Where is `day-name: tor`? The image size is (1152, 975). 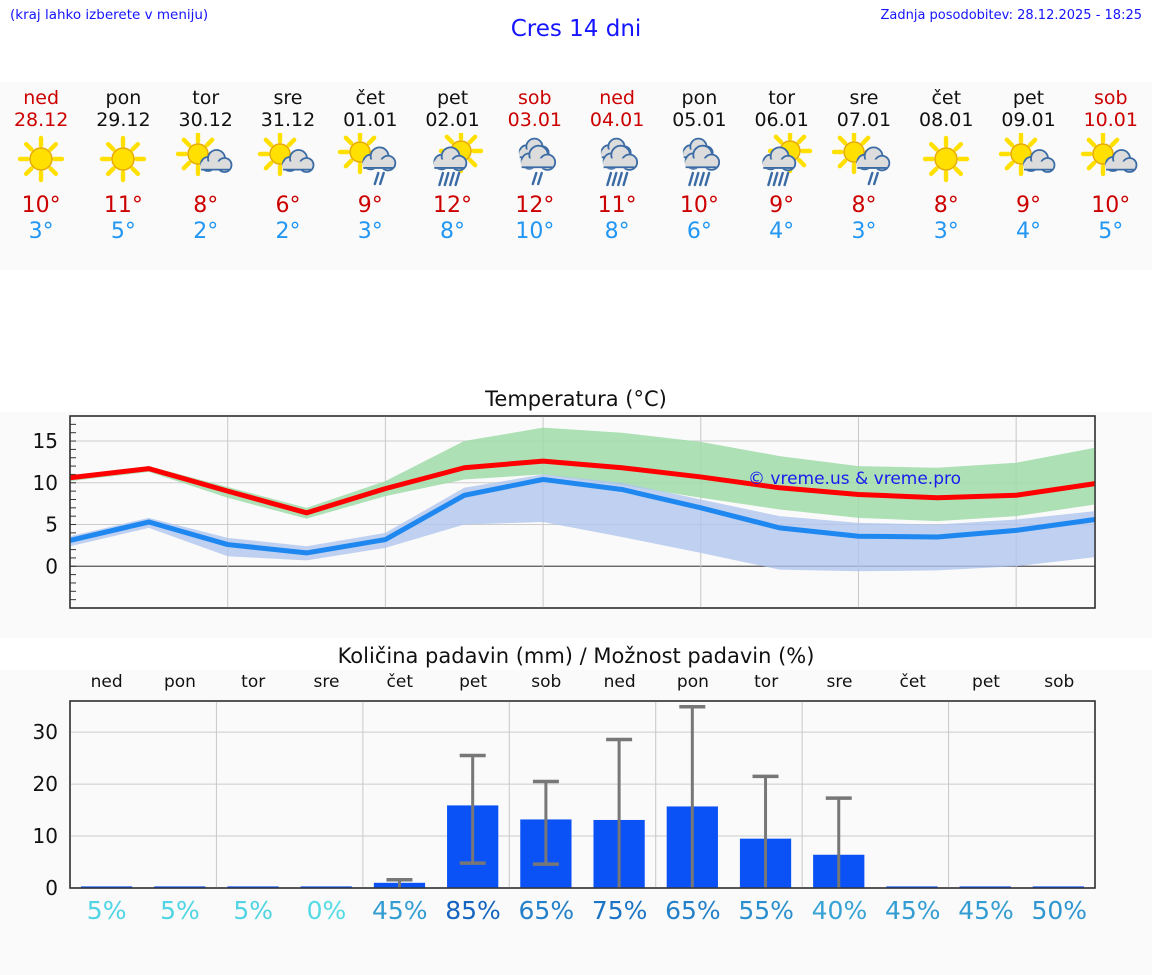 day-name: tor is located at coordinates (782, 98).